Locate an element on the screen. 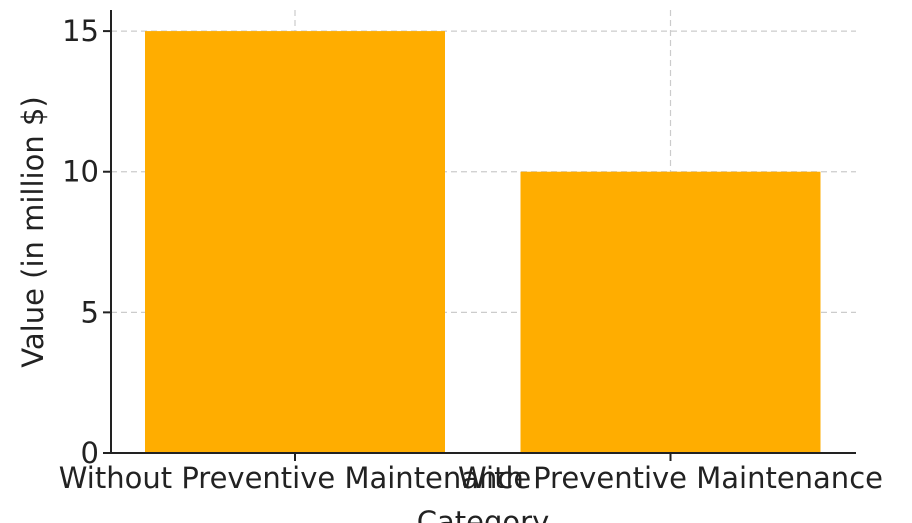 The width and height of the screenshot is (912, 523). y-tick-label: 15 is located at coordinates (80, 31).